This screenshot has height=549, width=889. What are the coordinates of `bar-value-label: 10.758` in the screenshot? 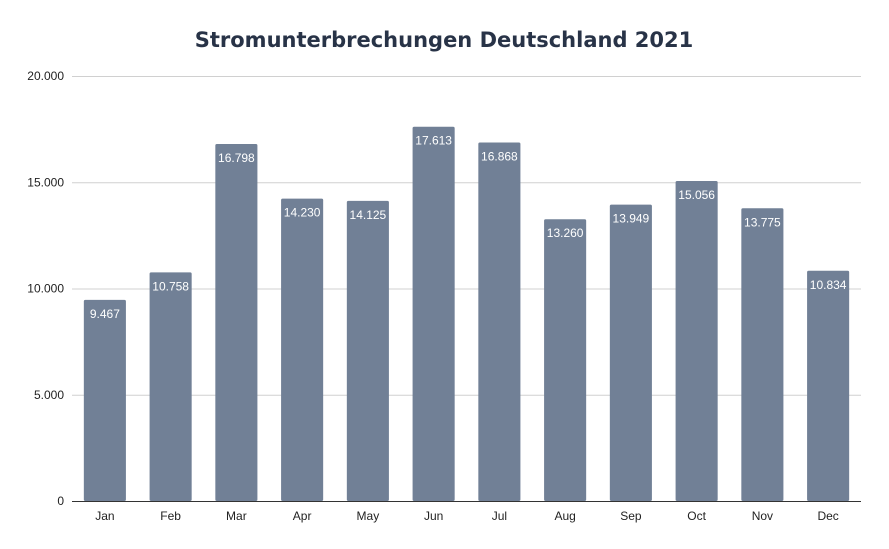 It's located at (170, 286).